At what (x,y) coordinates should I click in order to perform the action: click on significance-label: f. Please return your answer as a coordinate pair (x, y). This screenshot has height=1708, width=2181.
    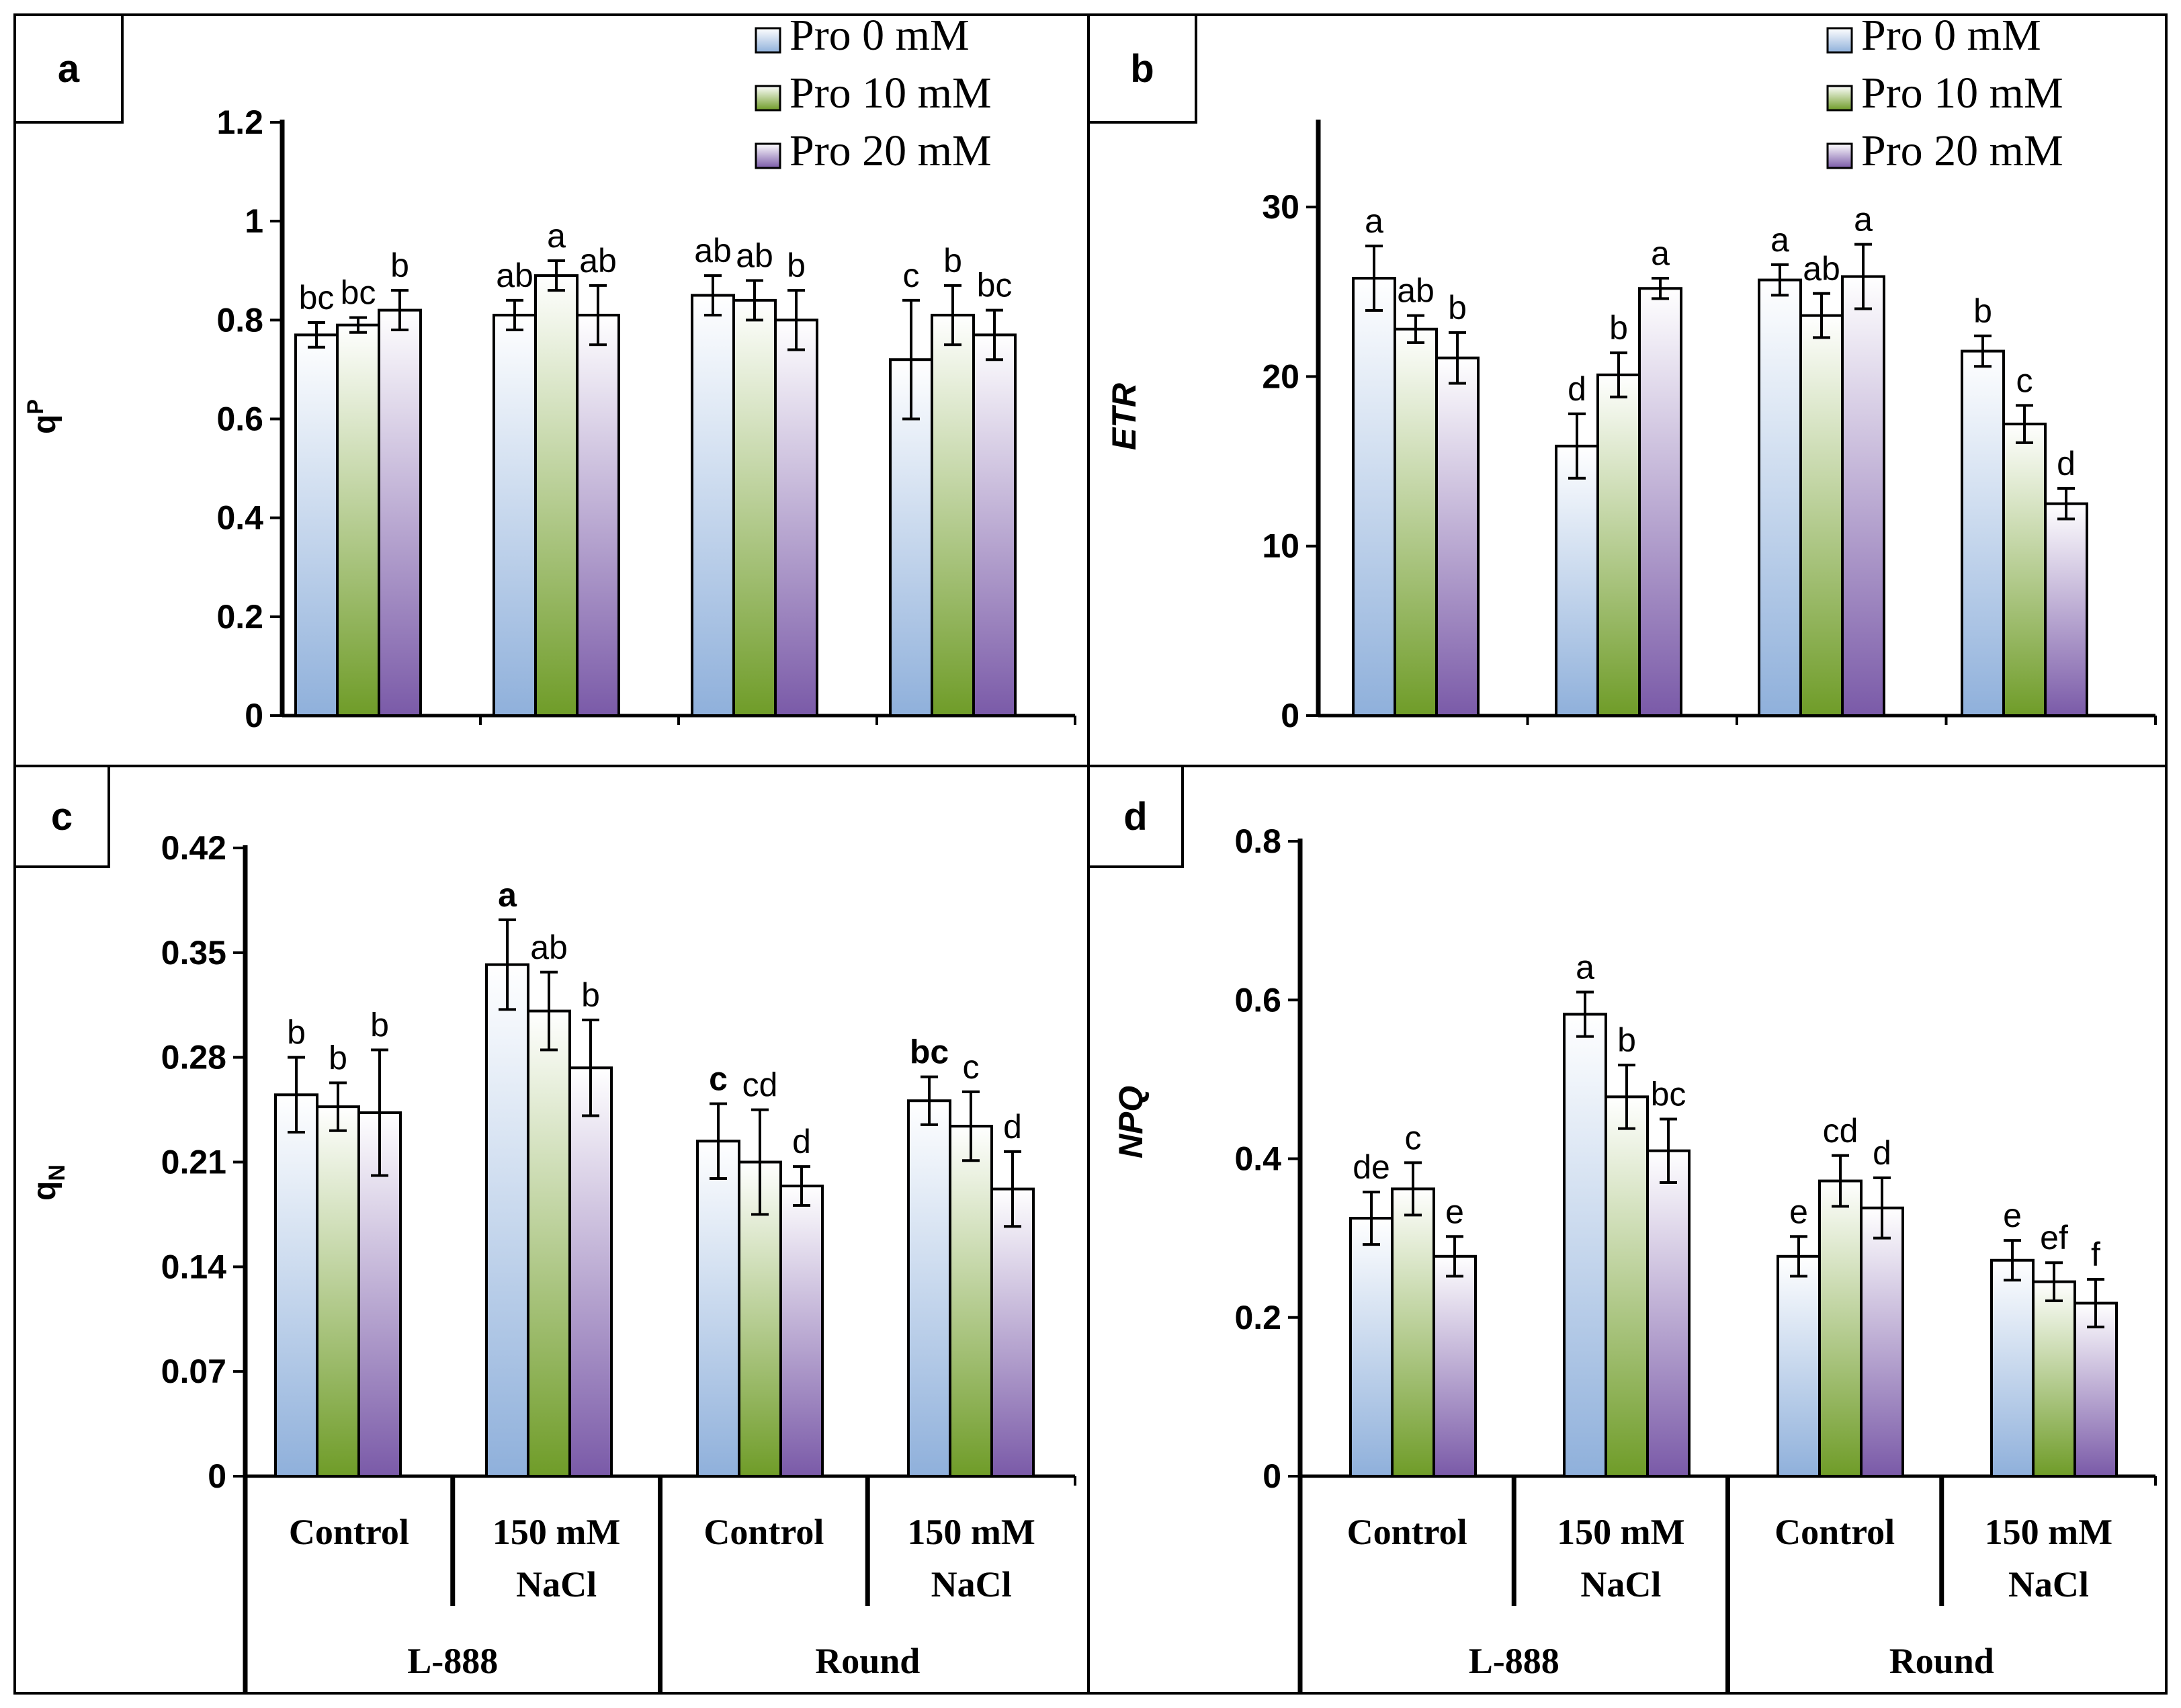
    Looking at the image, I should click on (2095, 1254).